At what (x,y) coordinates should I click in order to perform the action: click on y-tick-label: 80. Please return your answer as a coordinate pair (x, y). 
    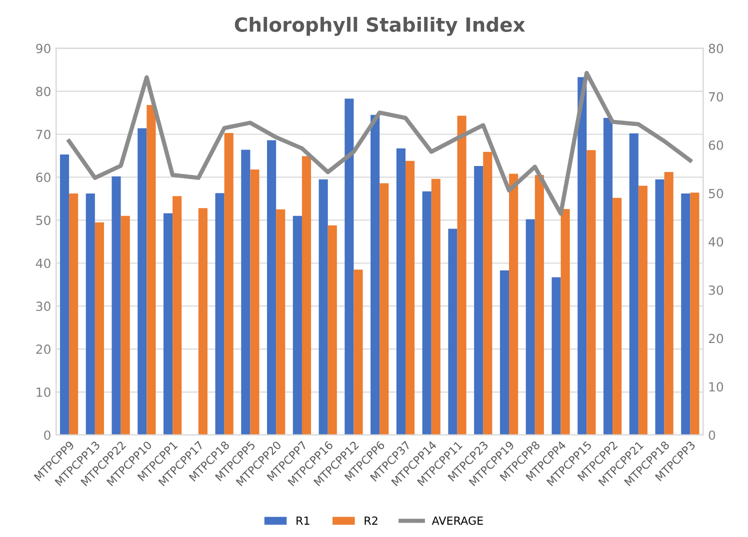
    Looking at the image, I should click on (43, 91).